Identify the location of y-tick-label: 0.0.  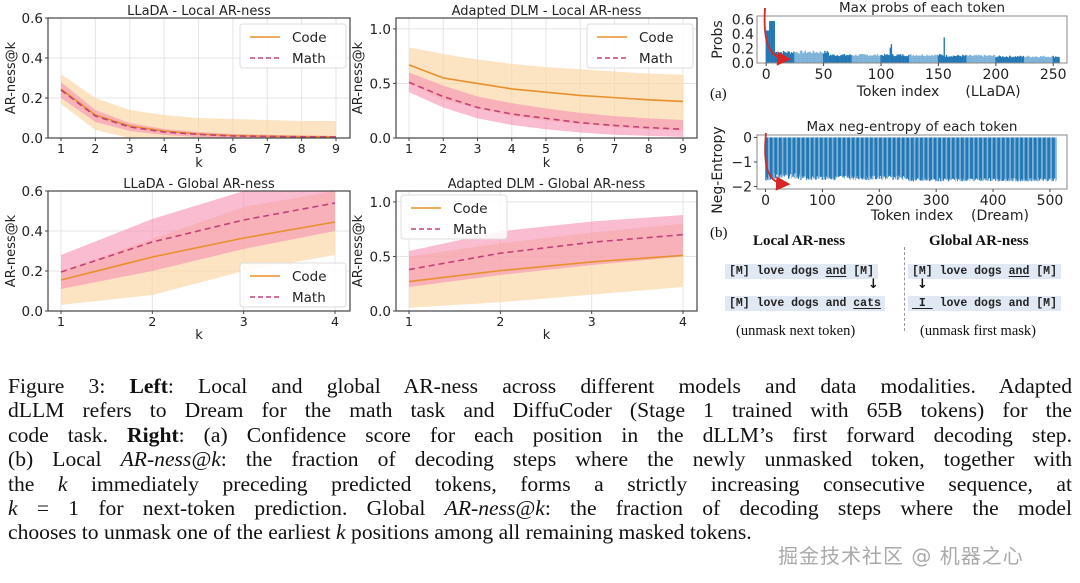
(380, 312).